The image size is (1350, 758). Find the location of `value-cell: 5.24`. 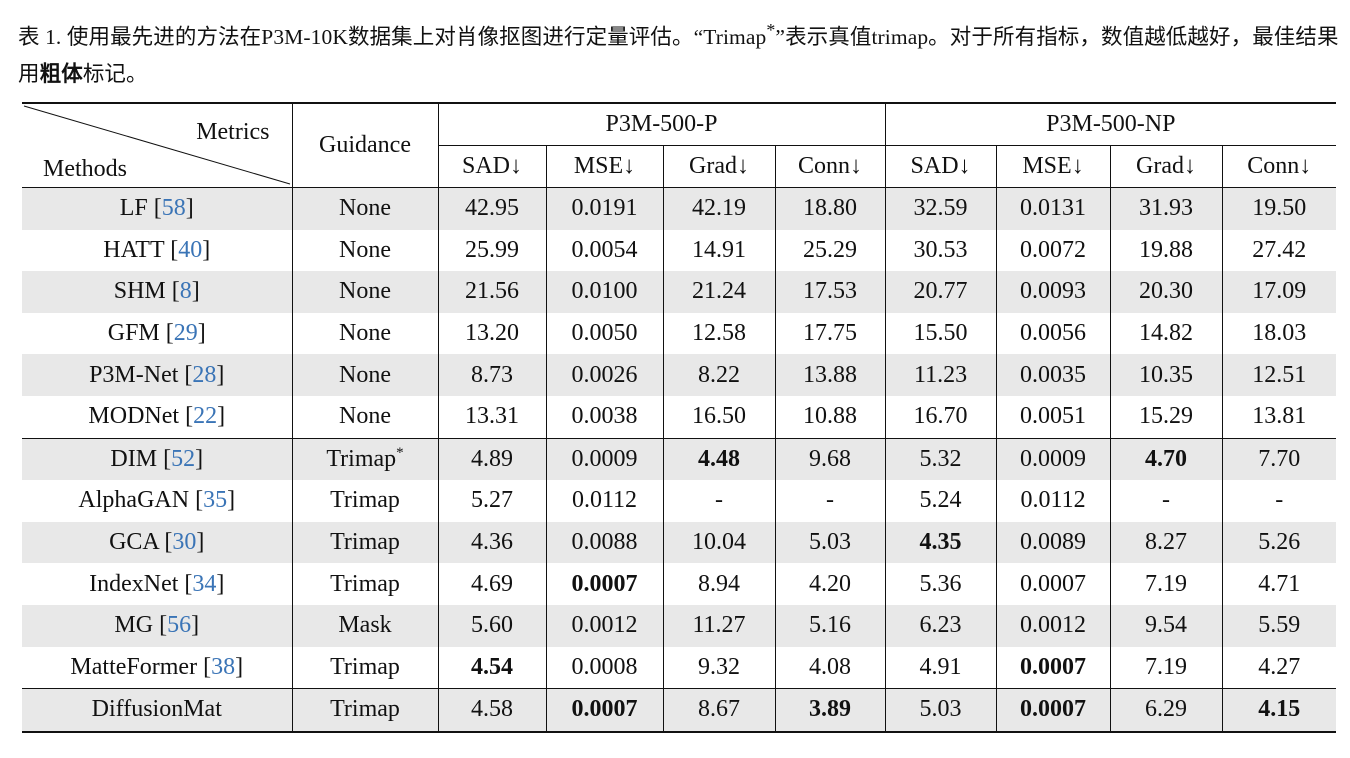

value-cell: 5.24 is located at coordinates (941, 501).